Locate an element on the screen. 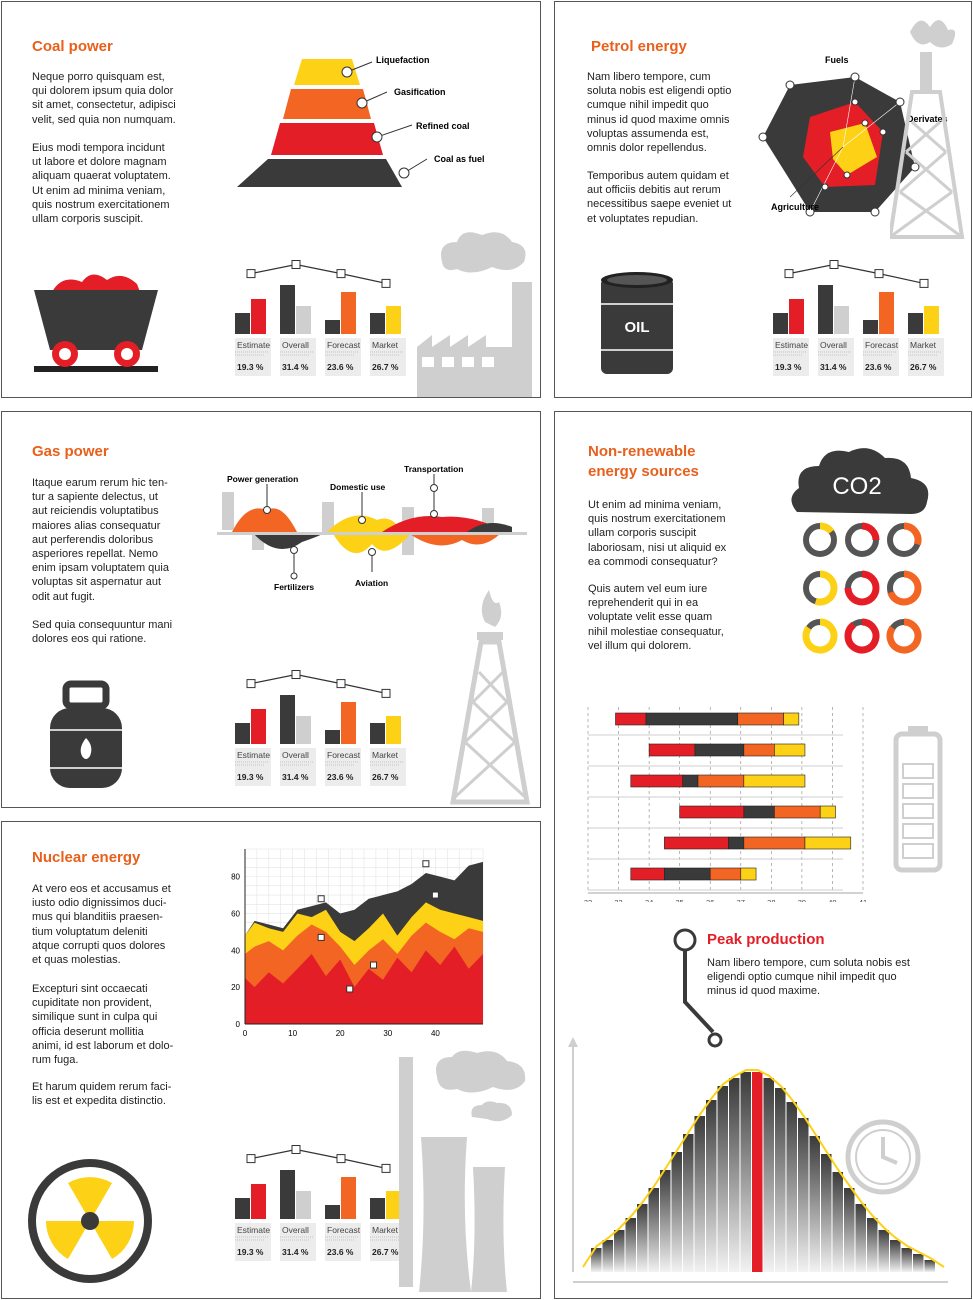 The image size is (973, 1300). x-tick-label: 39 is located at coordinates (802, 900).